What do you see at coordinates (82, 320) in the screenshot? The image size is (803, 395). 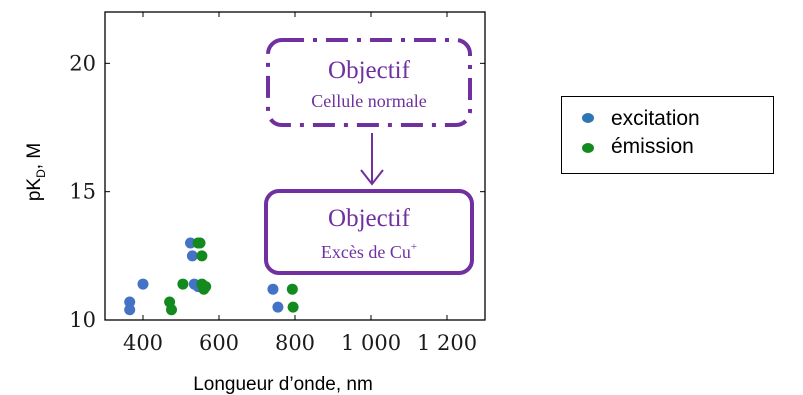 I see `y-tick-label: 10` at bounding box center [82, 320].